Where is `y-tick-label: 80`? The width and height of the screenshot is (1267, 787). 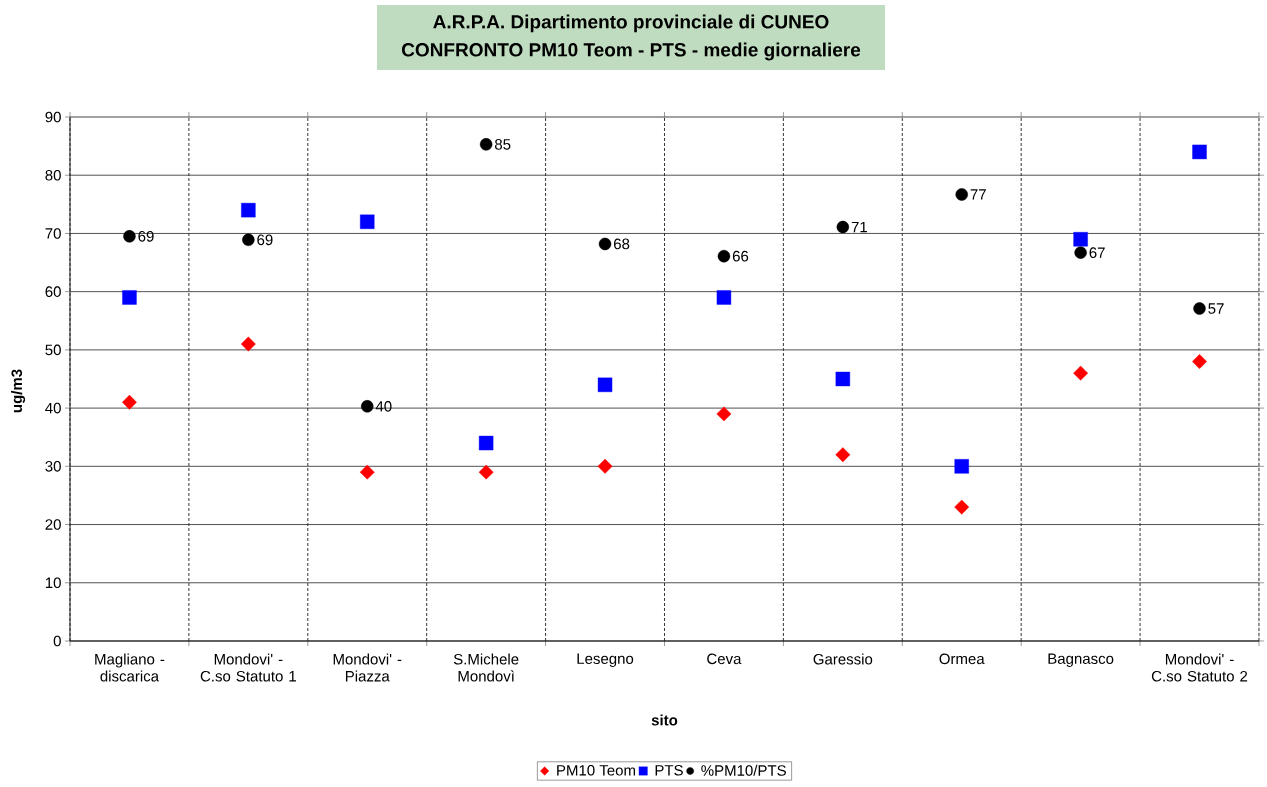
y-tick-label: 80 is located at coordinates (53, 175).